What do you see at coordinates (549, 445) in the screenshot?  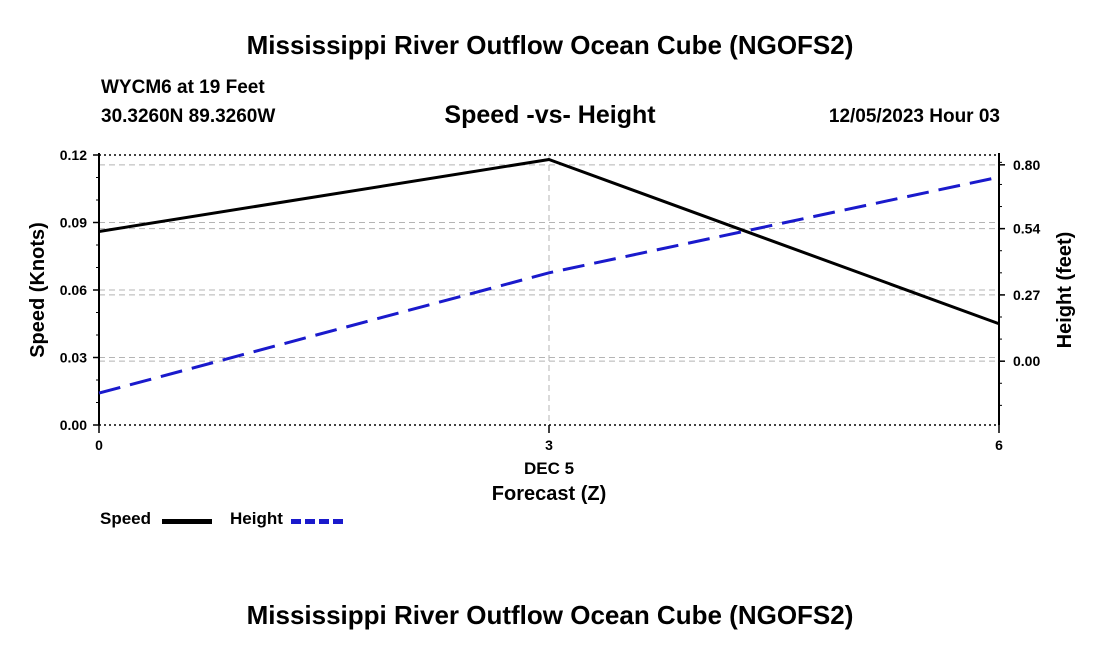 I see `x-tick-label-1: 3` at bounding box center [549, 445].